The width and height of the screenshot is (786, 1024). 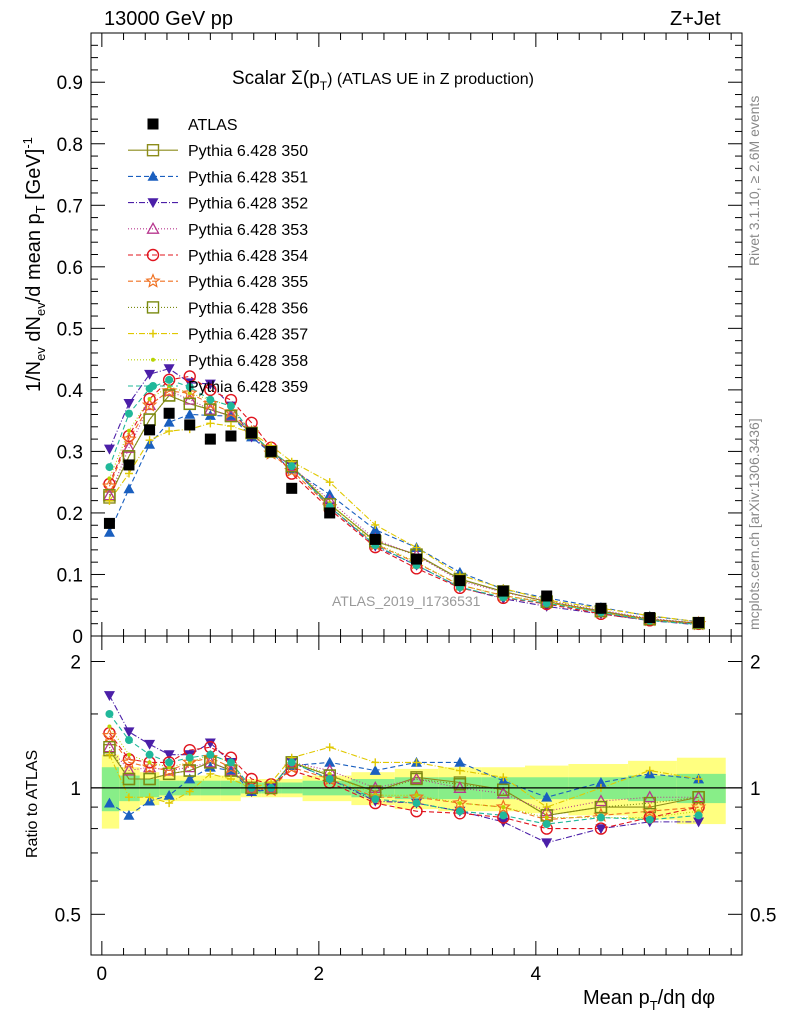 What do you see at coordinates (276, 78) in the screenshot?
I see `chart-title-main: Scalar Σ(p` at bounding box center [276, 78].